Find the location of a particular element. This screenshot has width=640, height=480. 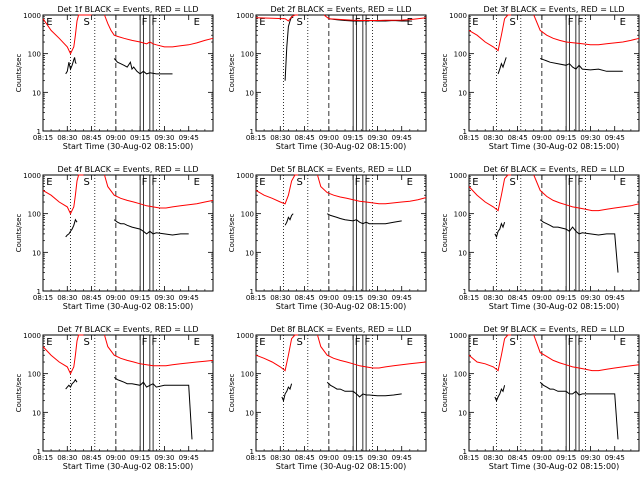

panel-title: Det 5f BLACK = Events, RED = LLD is located at coordinates (340, 169).